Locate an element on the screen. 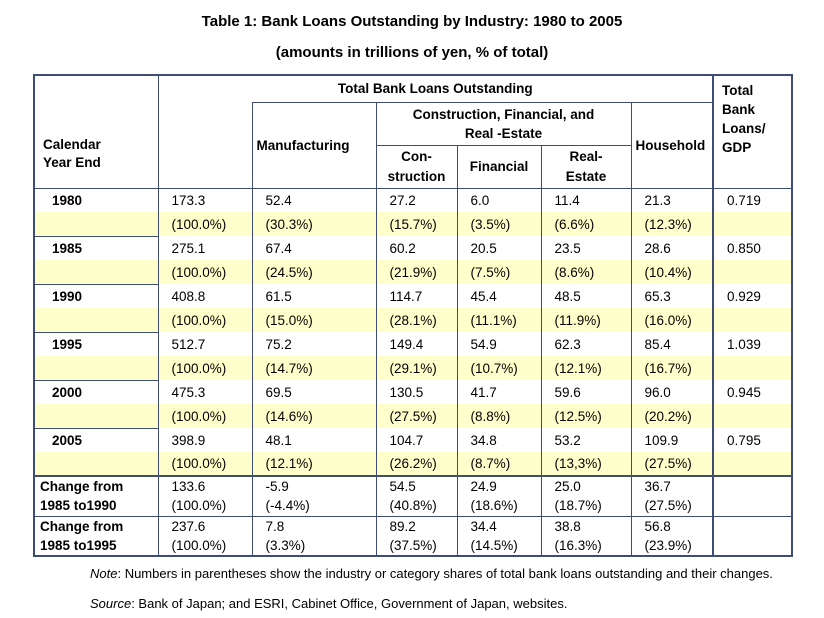 The width and height of the screenshot is (824, 618). change-amount: 36.7 is located at coordinates (657, 487).